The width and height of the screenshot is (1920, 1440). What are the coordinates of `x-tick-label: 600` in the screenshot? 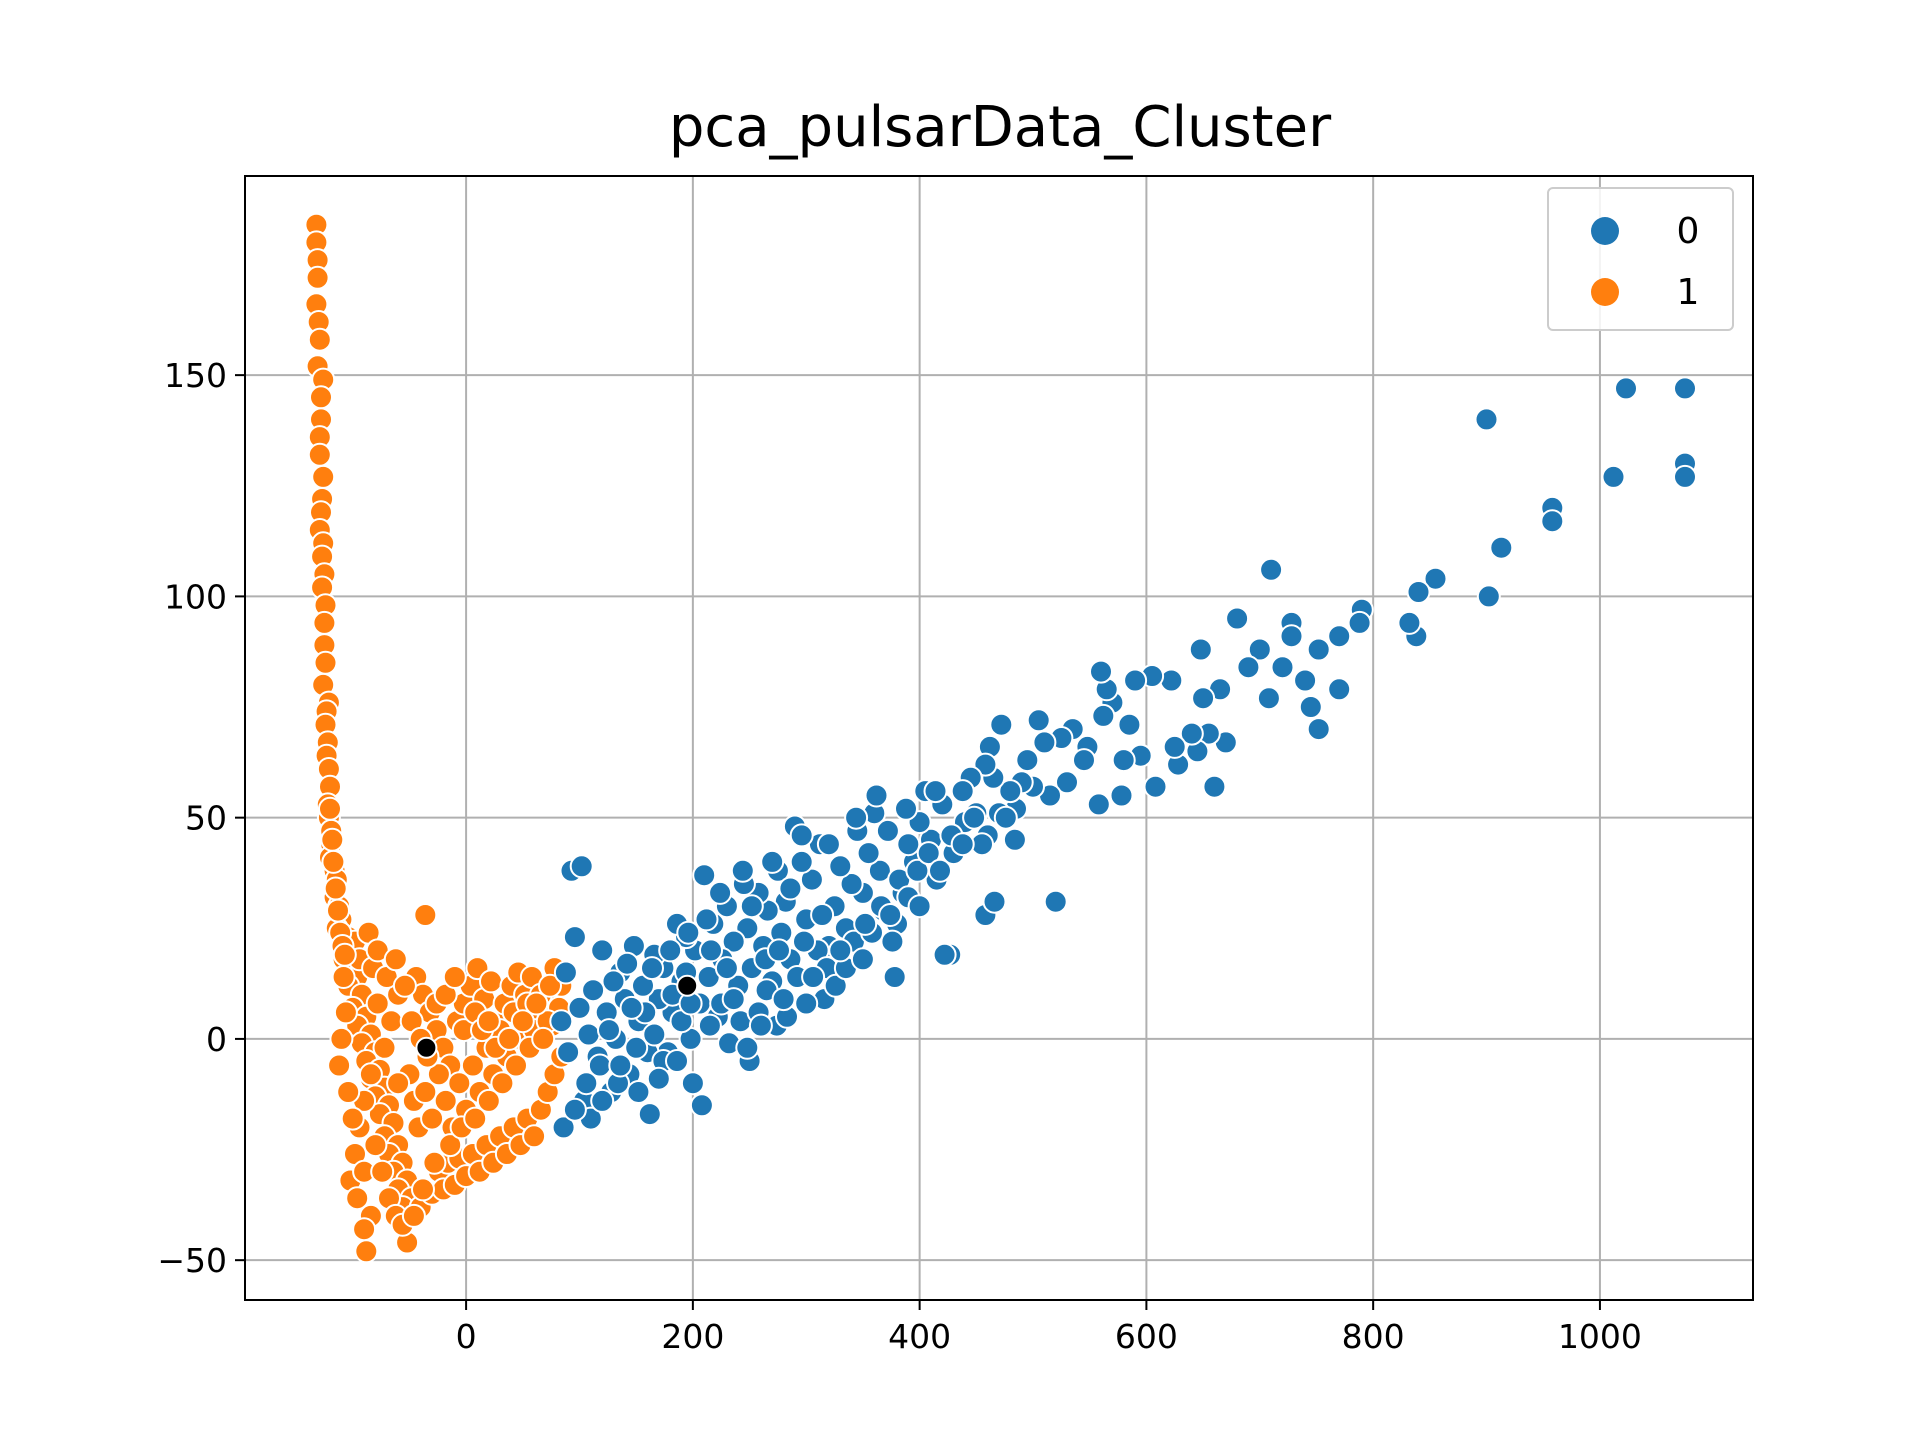 It's located at (1146, 1336).